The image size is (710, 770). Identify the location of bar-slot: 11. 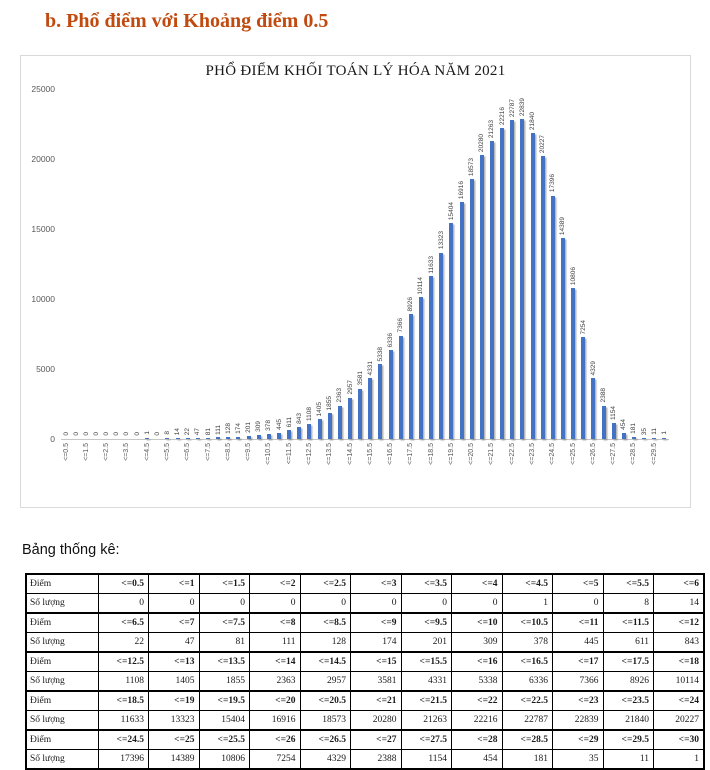
(654, 264).